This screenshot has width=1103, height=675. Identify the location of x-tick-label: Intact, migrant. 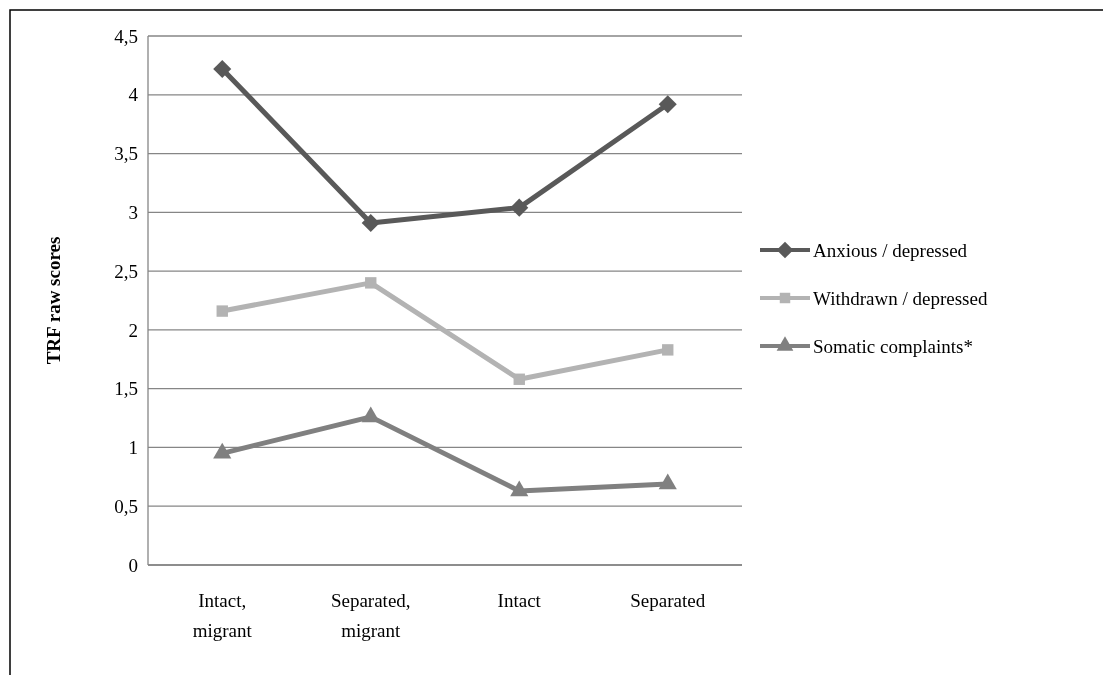
(222, 615).